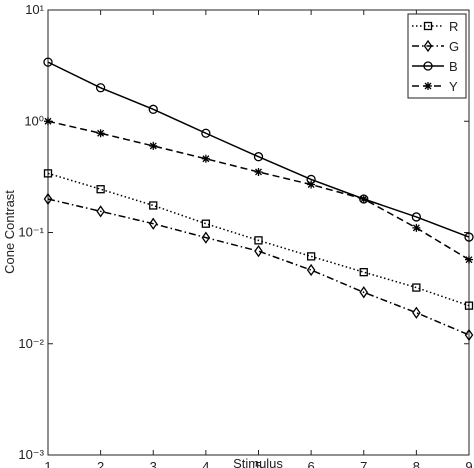 Image resolution: width=474 pixels, height=468 pixels. I want to click on x-tick-label: 5, so click(258, 463).